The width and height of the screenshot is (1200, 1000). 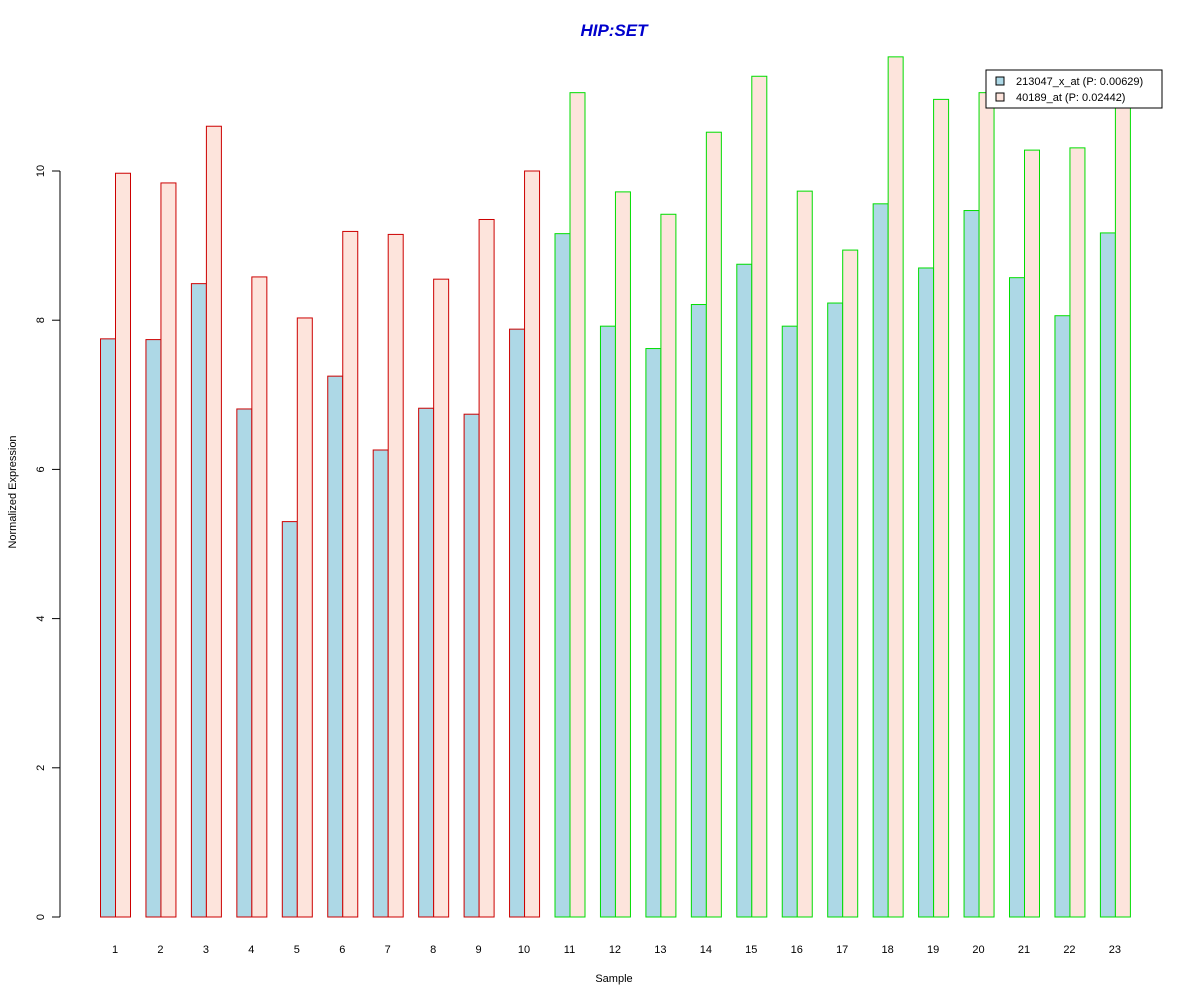 What do you see at coordinates (978, 950) in the screenshot?
I see `x-tick-label: 20` at bounding box center [978, 950].